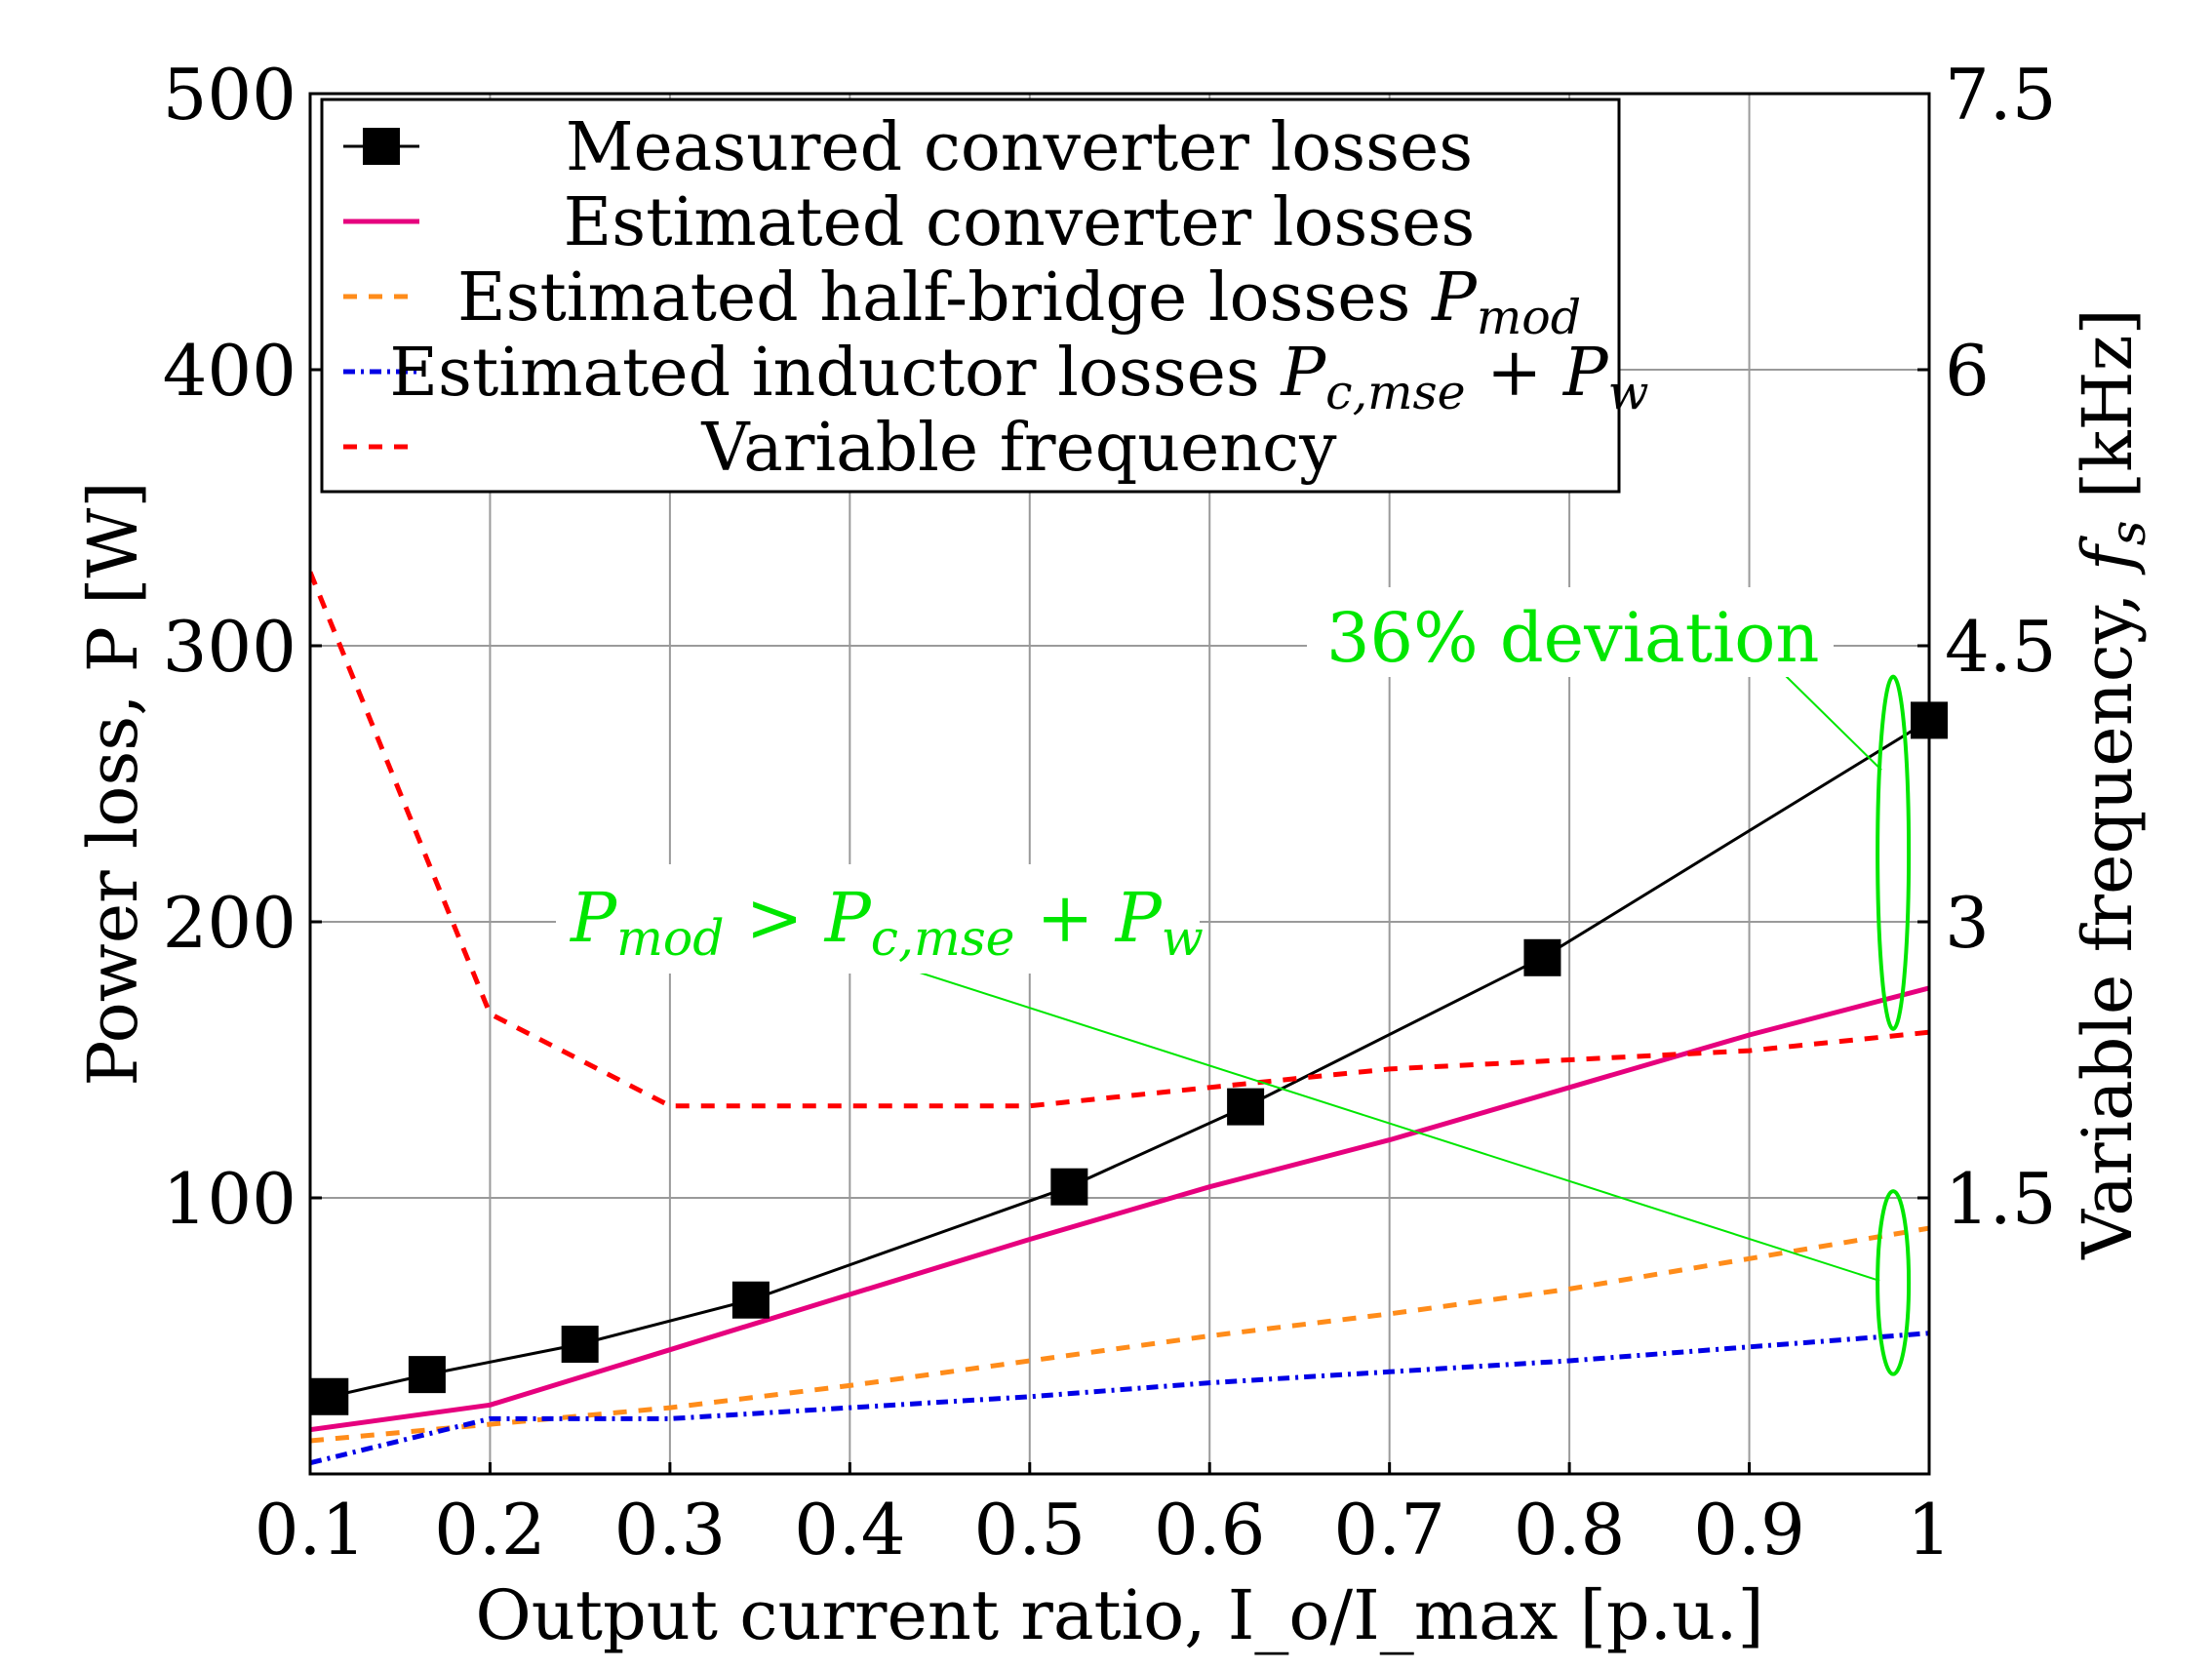  Describe the element at coordinates (1018, 377) in the screenshot. I see `legend-label-3: Estimated inductor losses Pc,mse​ + Pw​` at that location.